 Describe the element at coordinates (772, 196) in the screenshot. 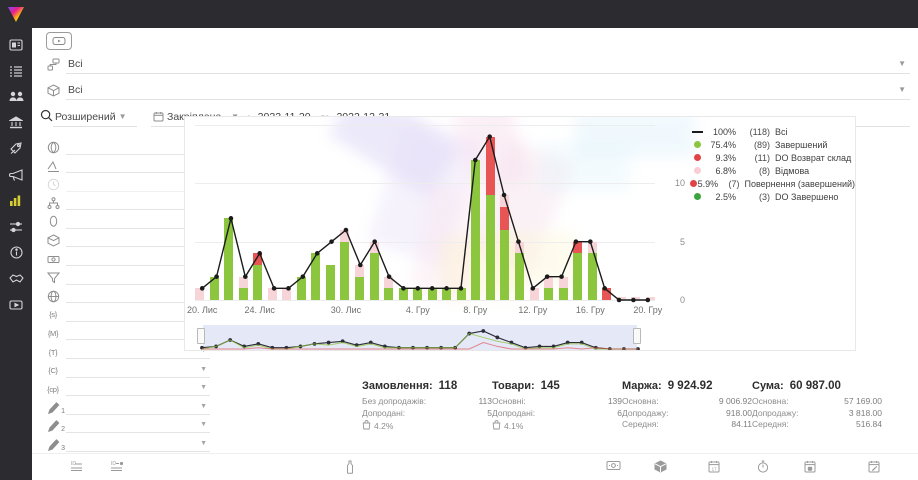

I see `legend-item: 2.5% (3) DO Завершено` at that location.